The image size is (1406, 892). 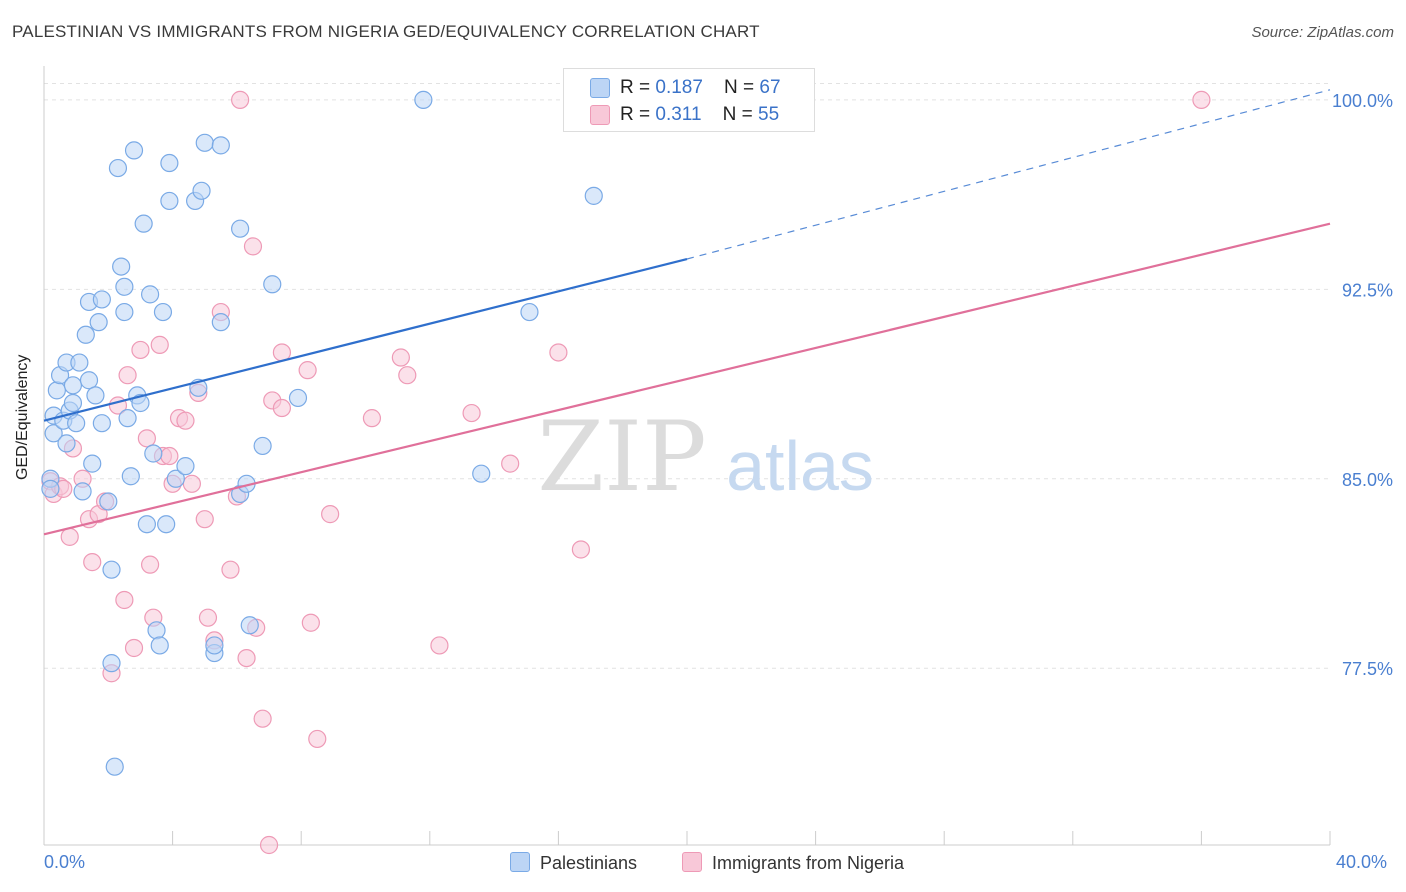 I want to click on legend-label-nigeria: Immigrants from Nigeria, so click(x=808, y=863).